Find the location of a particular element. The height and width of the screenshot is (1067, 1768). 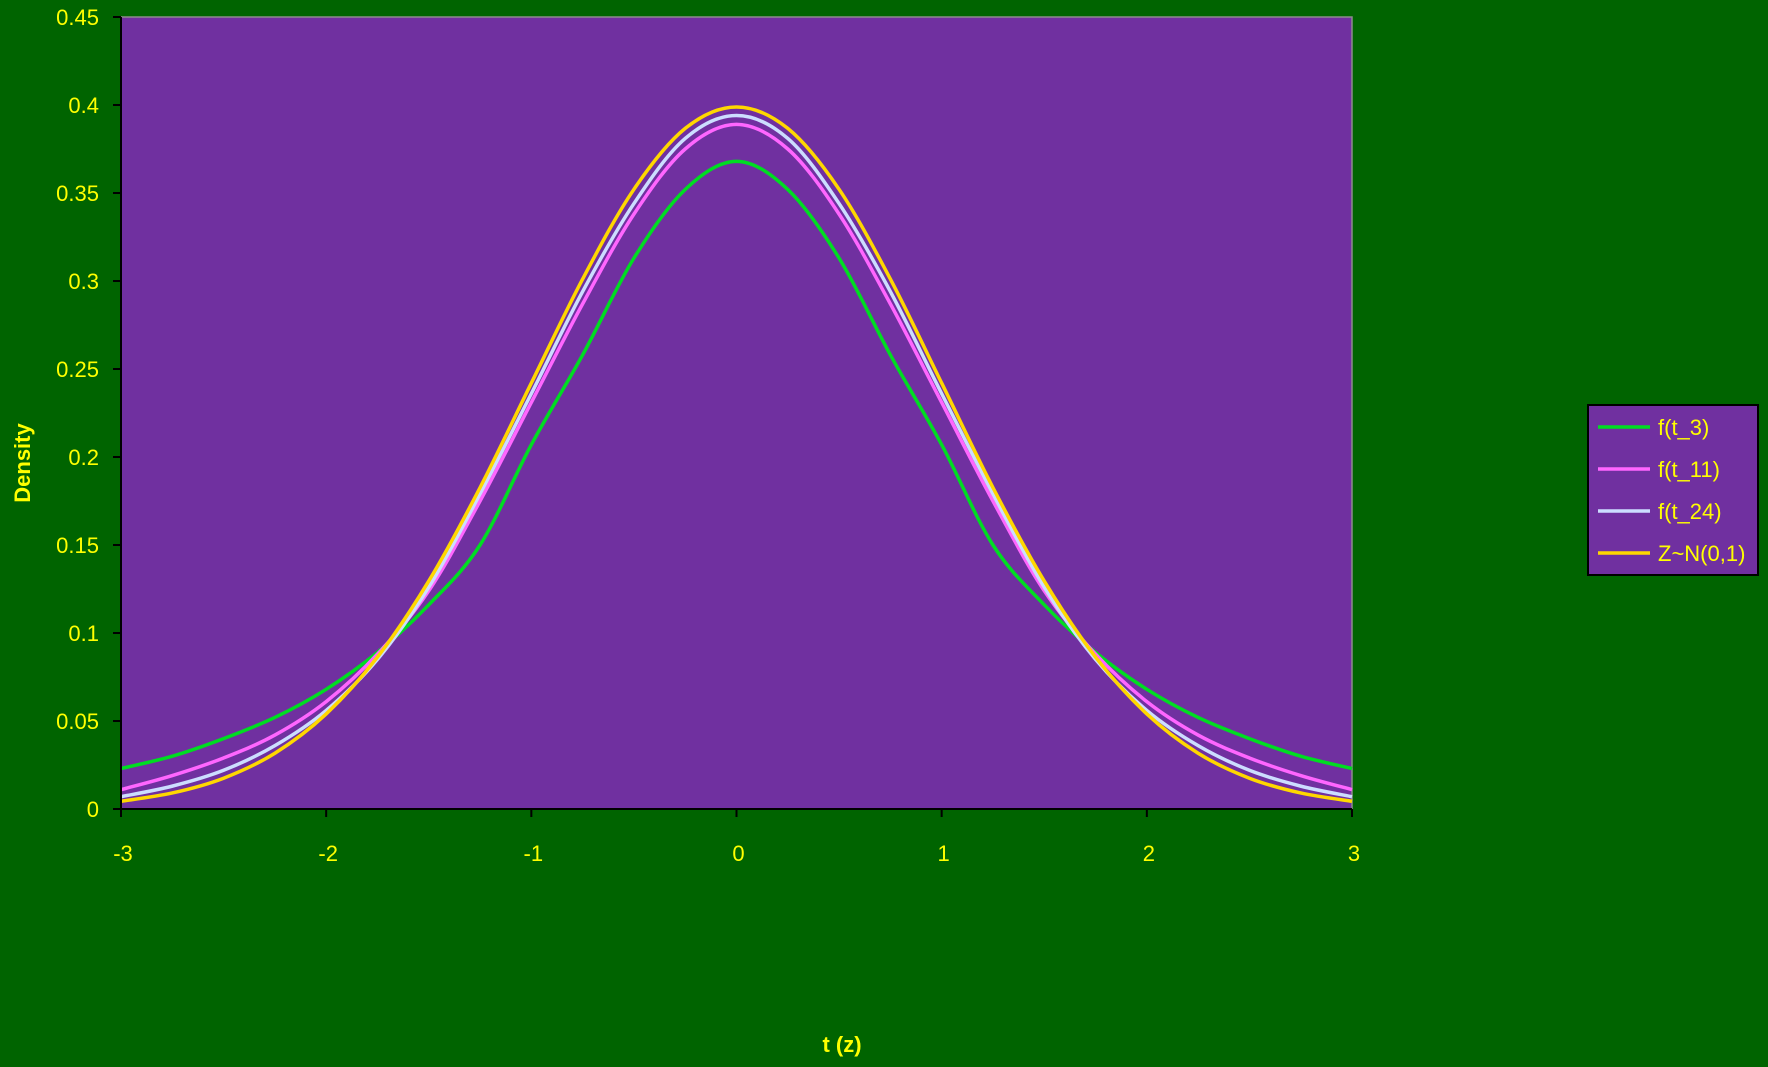

y-tick-label: 0.1 is located at coordinates (83, 633).